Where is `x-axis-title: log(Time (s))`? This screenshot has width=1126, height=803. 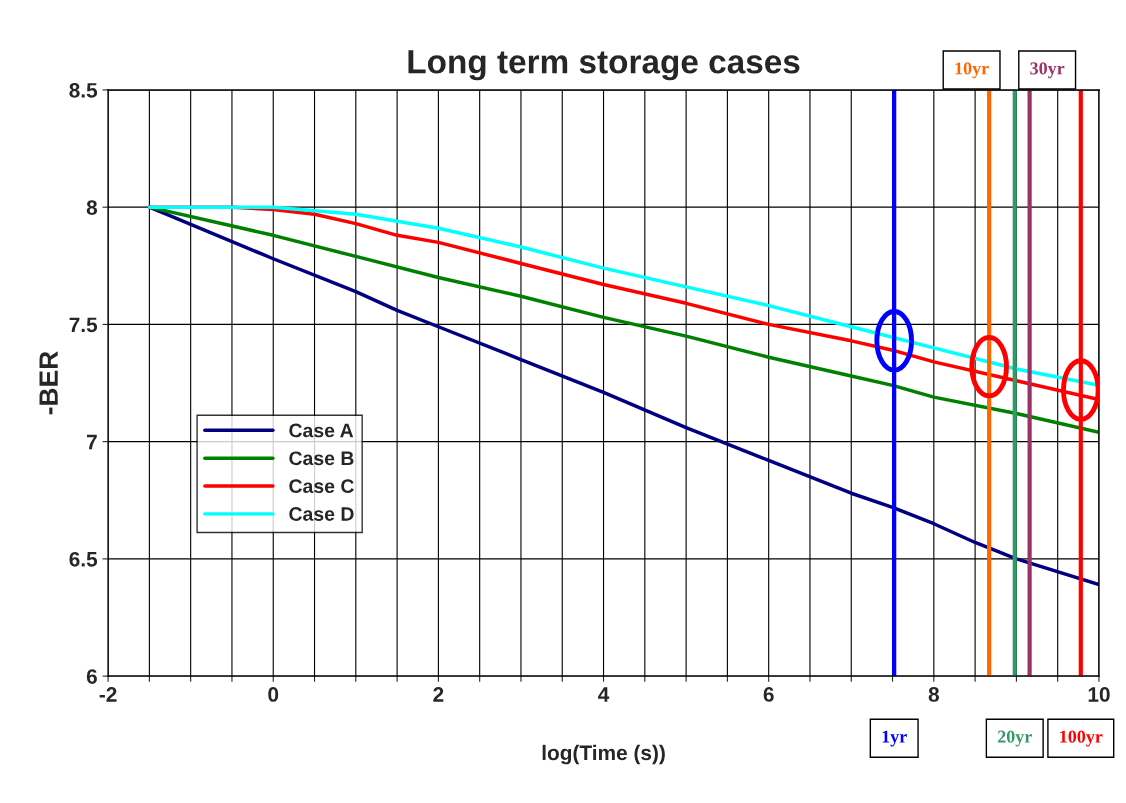
x-axis-title: log(Time (s)) is located at coordinates (603, 754).